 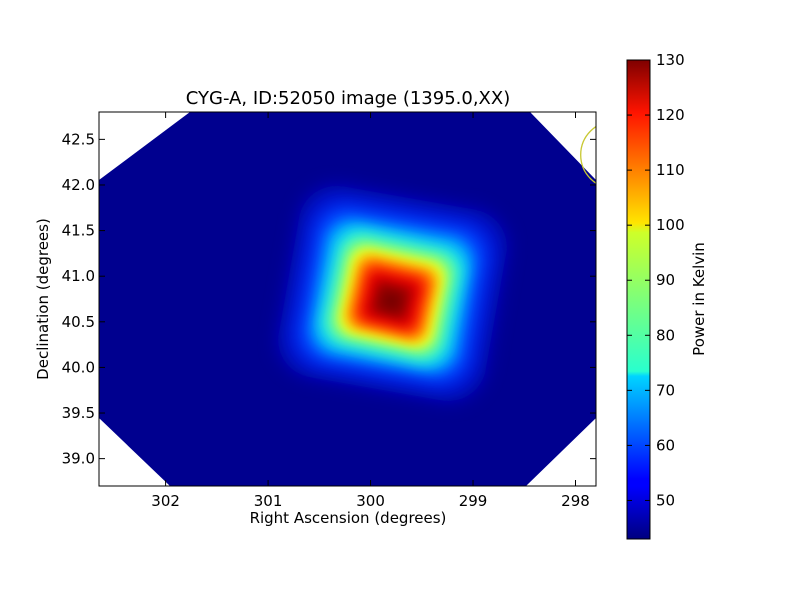 What do you see at coordinates (588, 154) in the screenshot?
I see `beam-circle` at bounding box center [588, 154].